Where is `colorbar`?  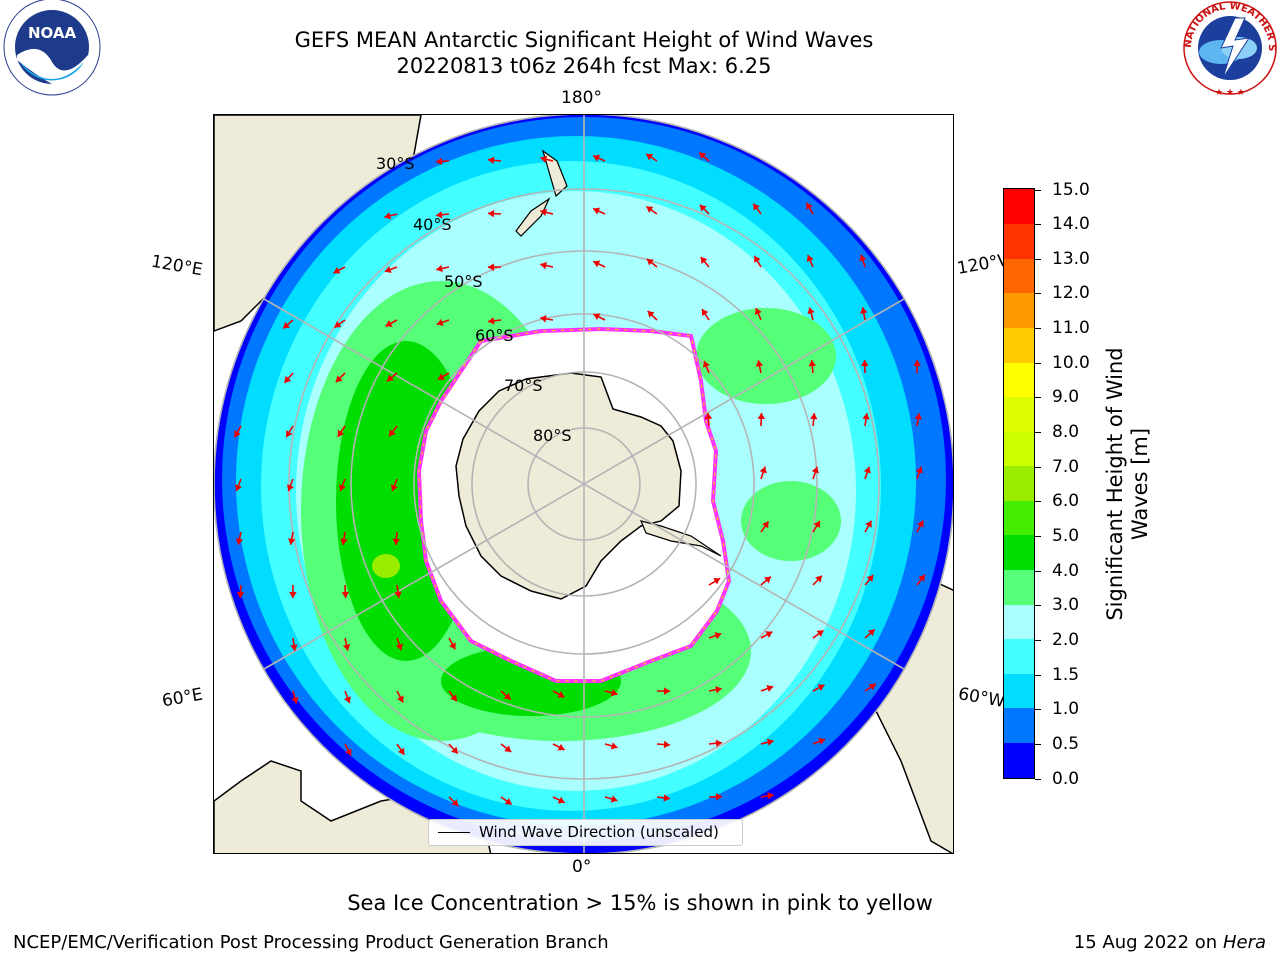 colorbar is located at coordinates (1019, 483).